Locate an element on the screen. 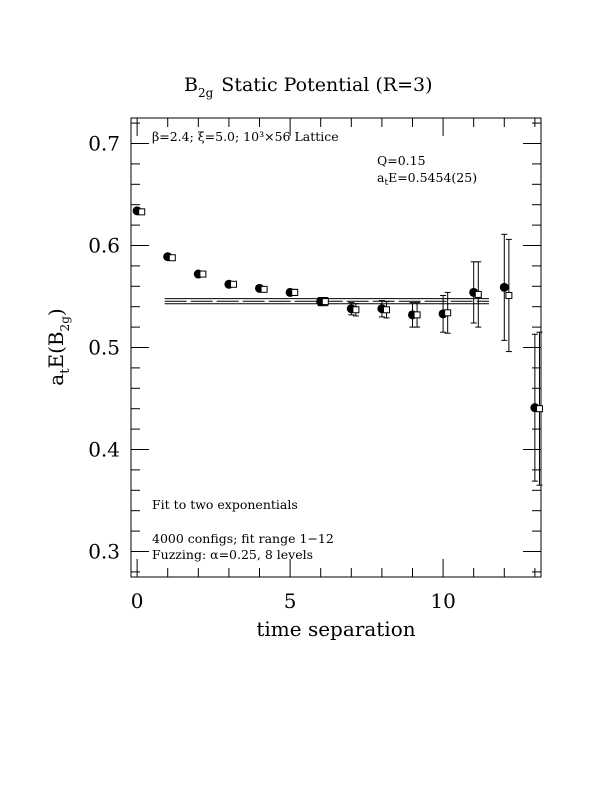 Image resolution: width=612 pixels, height=792 pixels. y-tick-label: 0.6 is located at coordinates (104, 246).